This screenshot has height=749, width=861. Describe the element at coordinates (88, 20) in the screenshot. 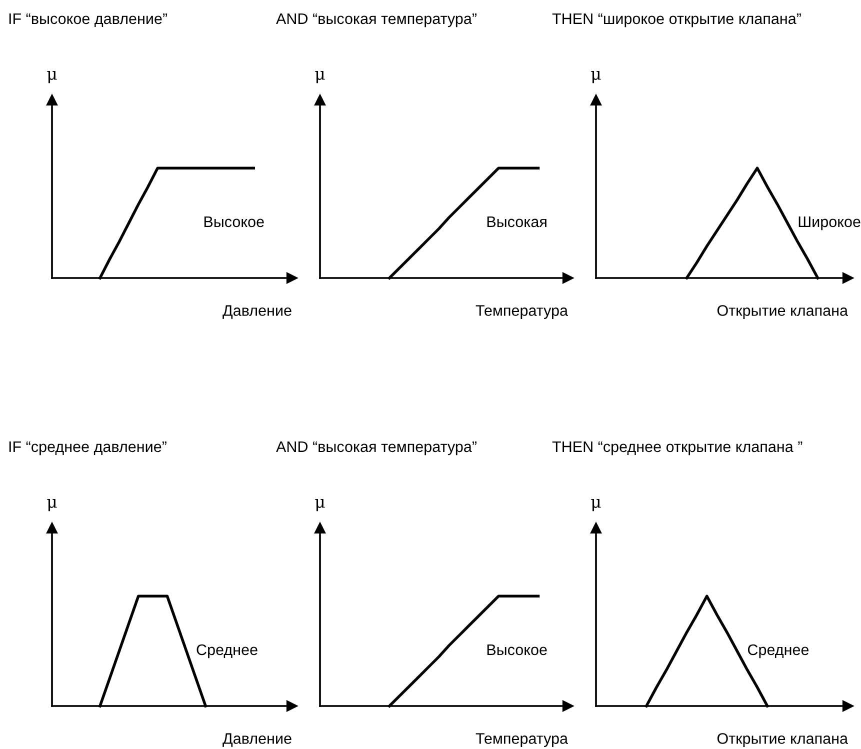

I see `chart-title: IF “высокое давление”` at that location.